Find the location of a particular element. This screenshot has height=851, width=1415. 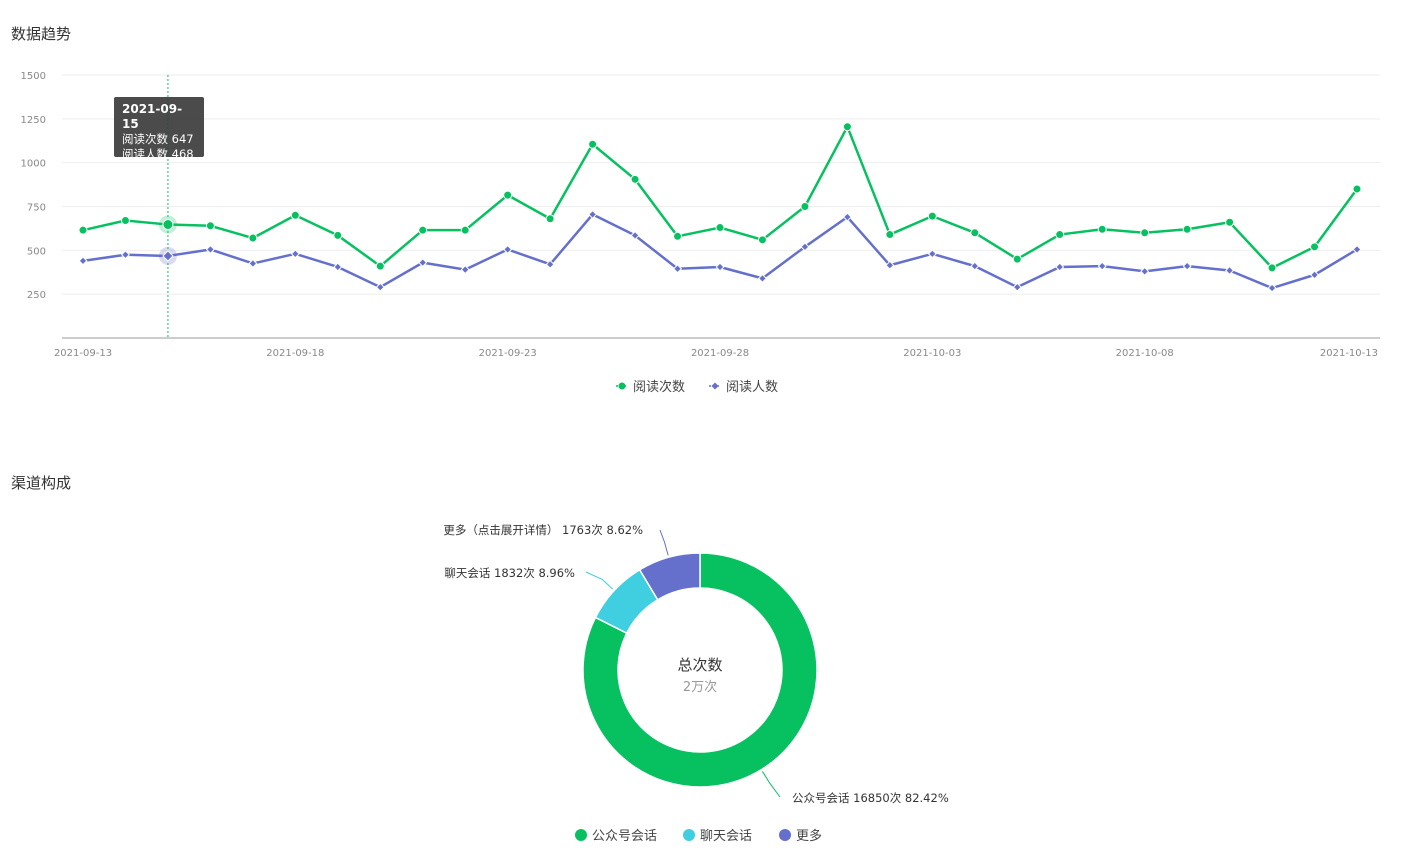

slice-label: 公众号会话 16850次 82.42% is located at coordinates (870, 798).